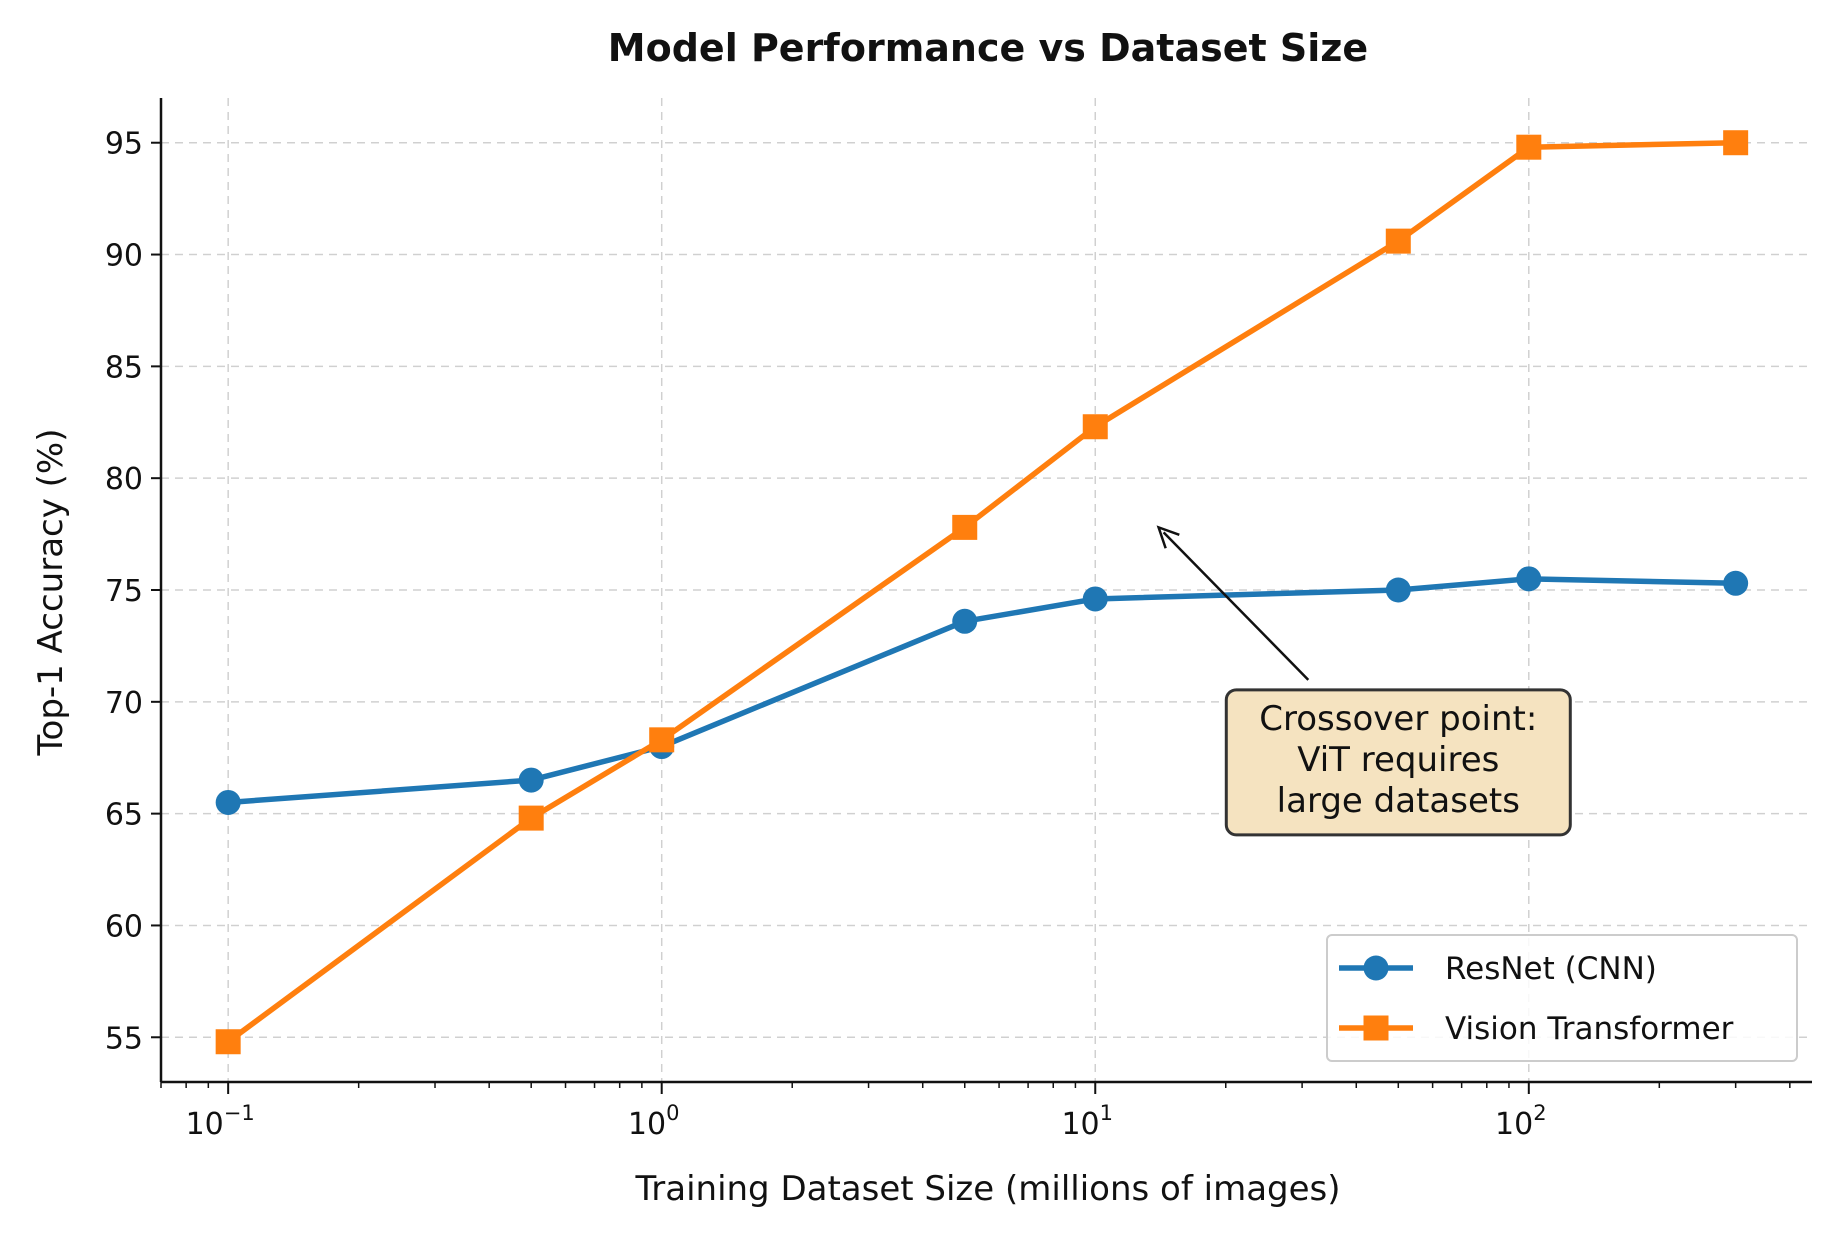  What do you see at coordinates (654, 1121) in the screenshot?
I see `x-tick-label: 10⁰` at bounding box center [654, 1121].